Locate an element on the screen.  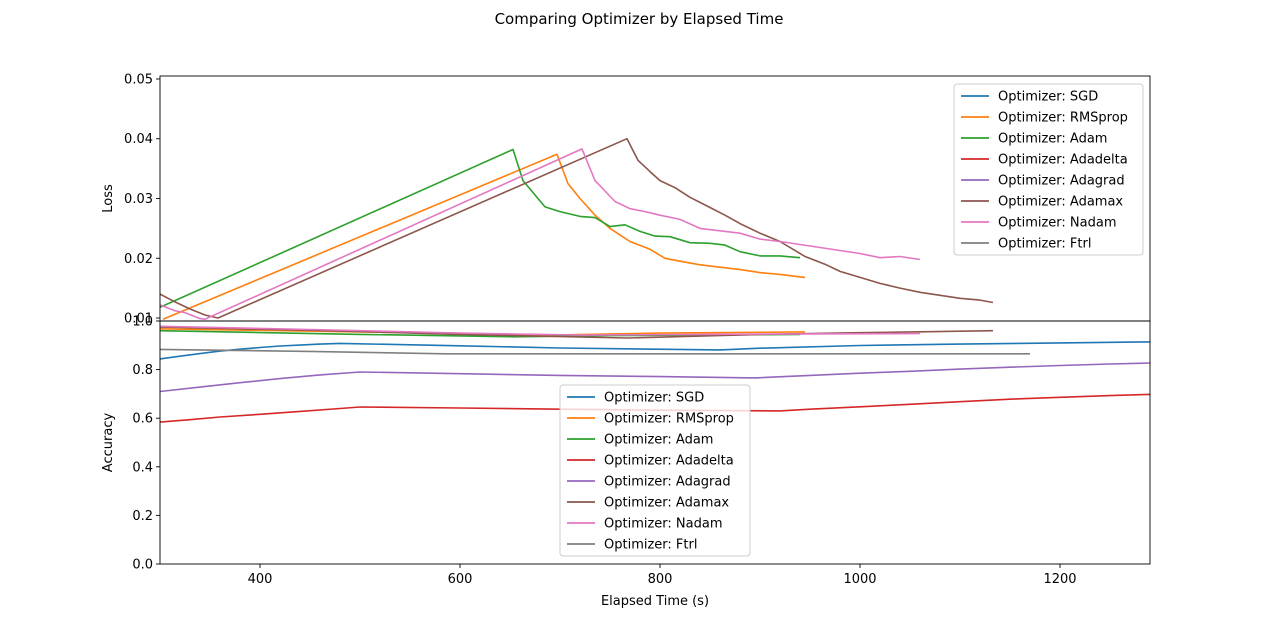
accuracy-y-tick-label: 1.0 is located at coordinates (142, 322).